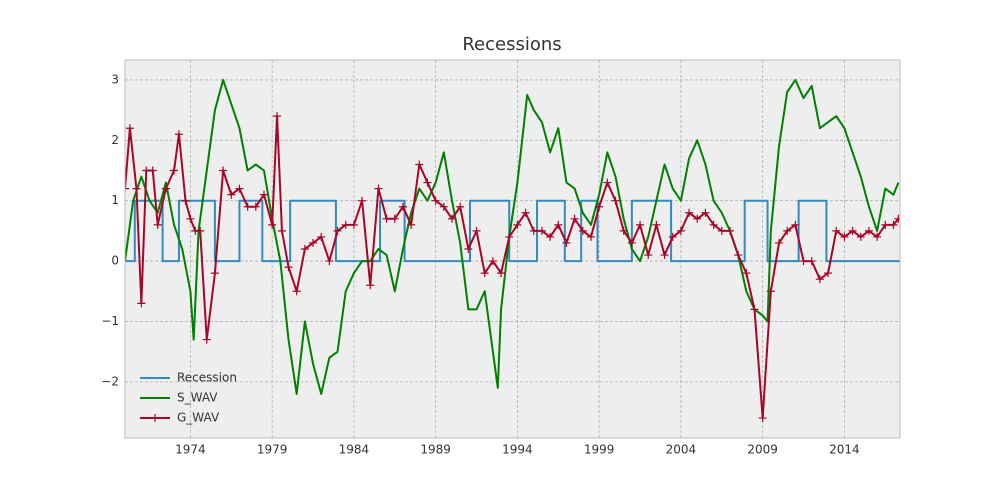 The height and width of the screenshot is (500, 1000). I want to click on legend-label: G_WAV, so click(198, 418).